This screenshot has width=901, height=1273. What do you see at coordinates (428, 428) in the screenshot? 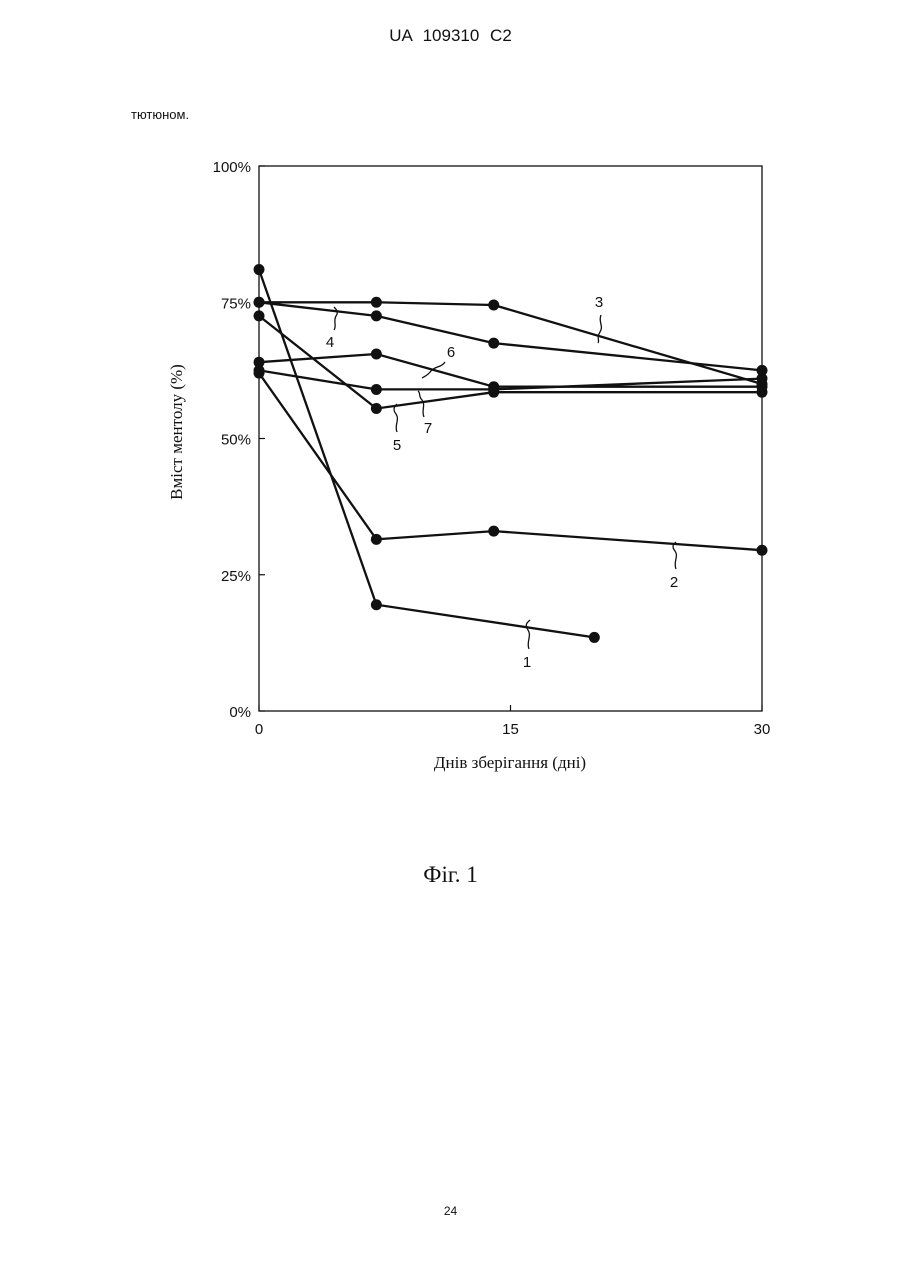
I see `series-label: 7` at bounding box center [428, 428].